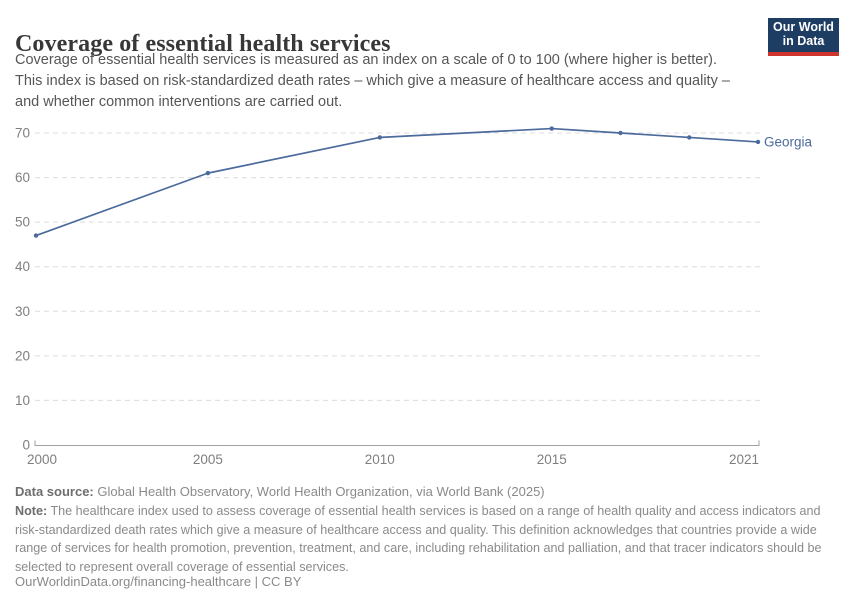  I want to click on owid-logo-text-line2: in Data, so click(803, 40).